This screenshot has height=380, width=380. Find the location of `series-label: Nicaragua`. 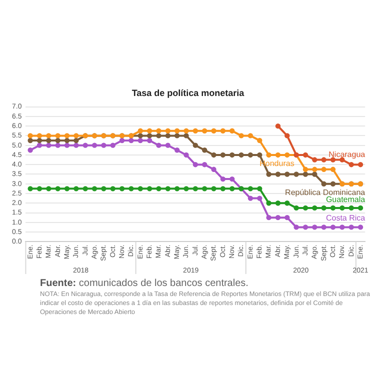

series-label: Nicaragua is located at coordinates (347, 154).